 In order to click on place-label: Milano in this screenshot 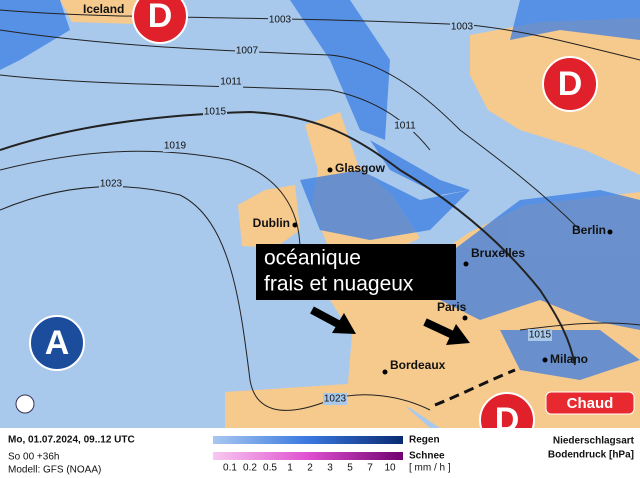, I will do `click(569, 359)`.